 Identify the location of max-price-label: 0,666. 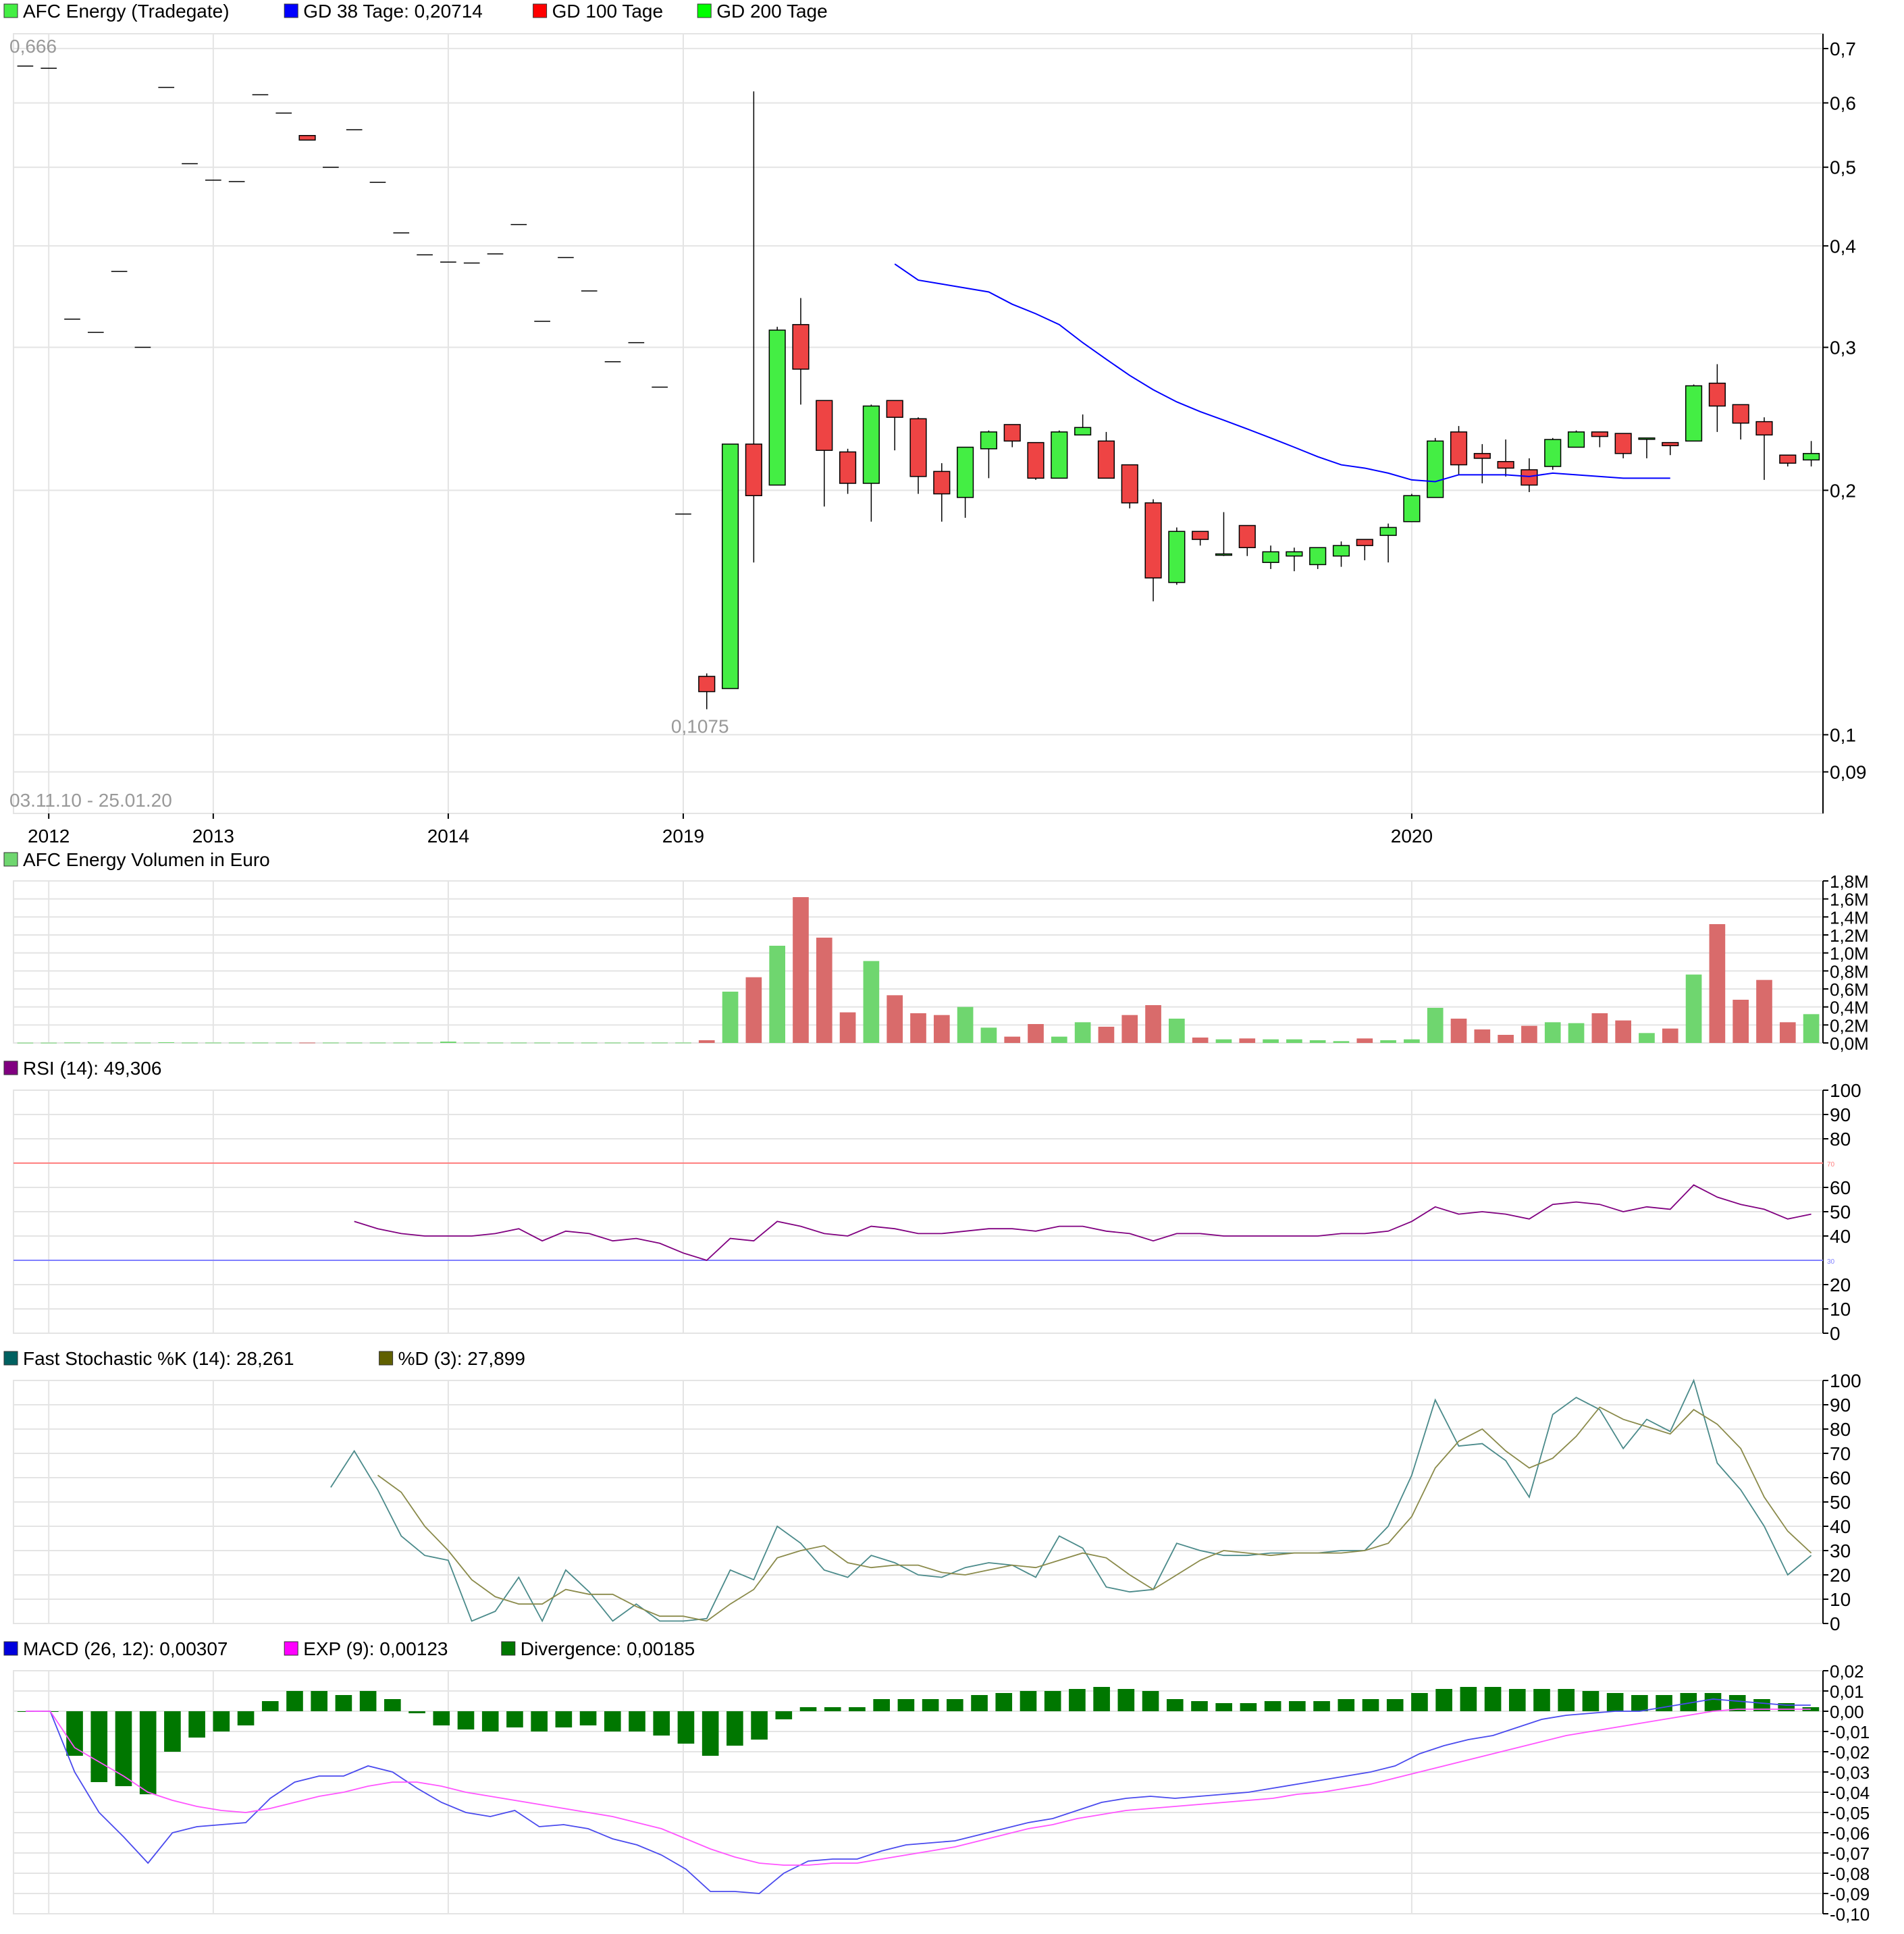
(33, 46).